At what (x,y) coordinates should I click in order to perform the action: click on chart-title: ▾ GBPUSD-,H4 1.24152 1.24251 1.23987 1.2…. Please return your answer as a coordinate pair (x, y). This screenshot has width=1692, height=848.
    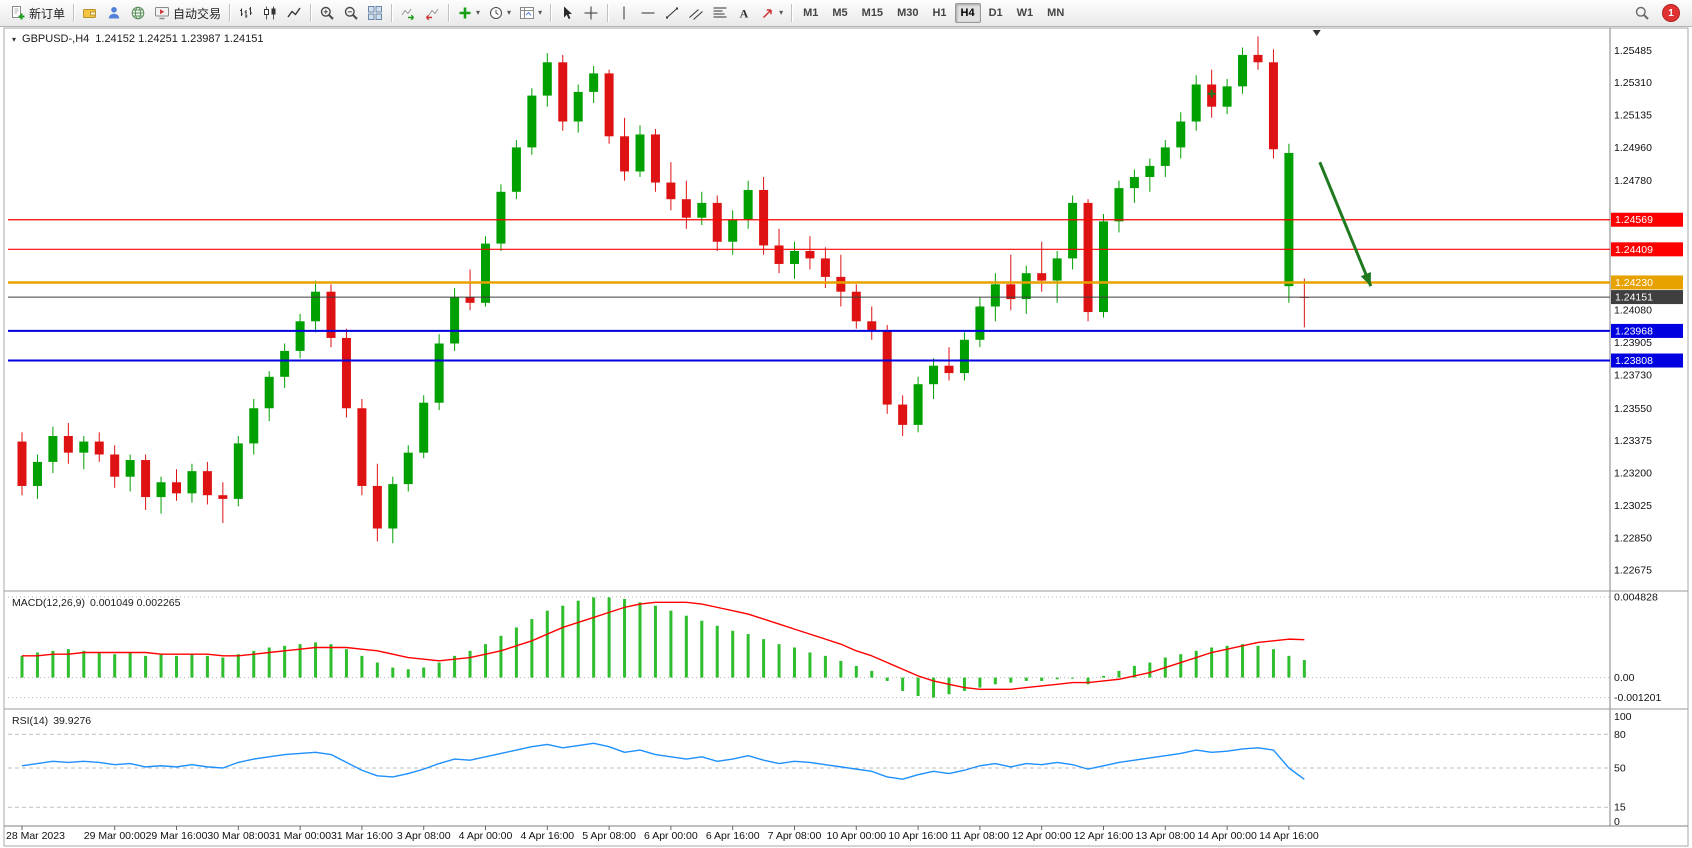
    Looking at the image, I should click on (137, 39).